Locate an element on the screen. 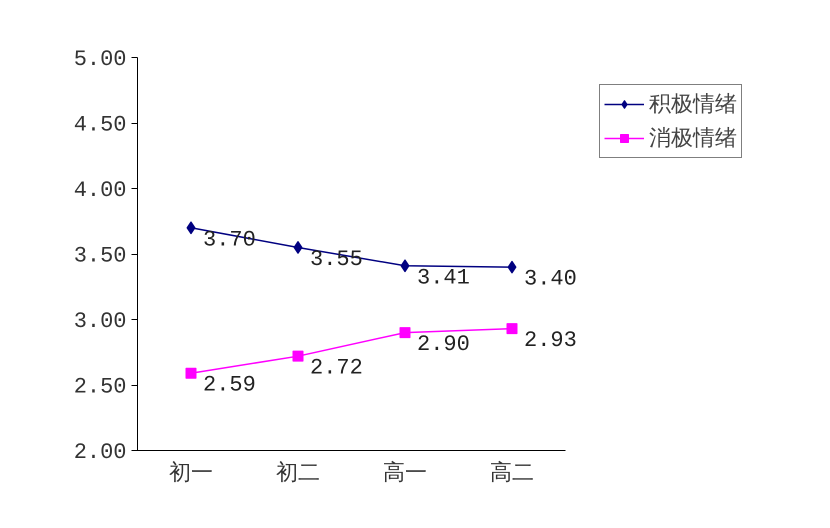  x-tick-label: 高一 is located at coordinates (405, 473).